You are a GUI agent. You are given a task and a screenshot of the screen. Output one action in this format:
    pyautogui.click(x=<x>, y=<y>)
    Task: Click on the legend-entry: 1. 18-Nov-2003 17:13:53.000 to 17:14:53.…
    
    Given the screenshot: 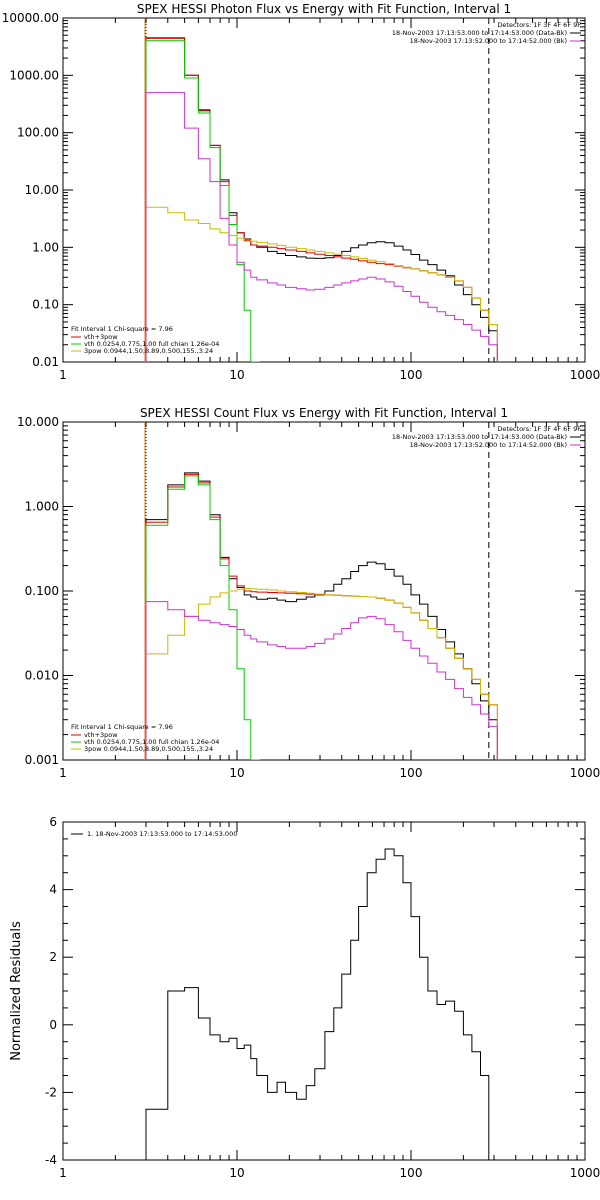 What is the action you would take?
    pyautogui.click(x=162, y=834)
    